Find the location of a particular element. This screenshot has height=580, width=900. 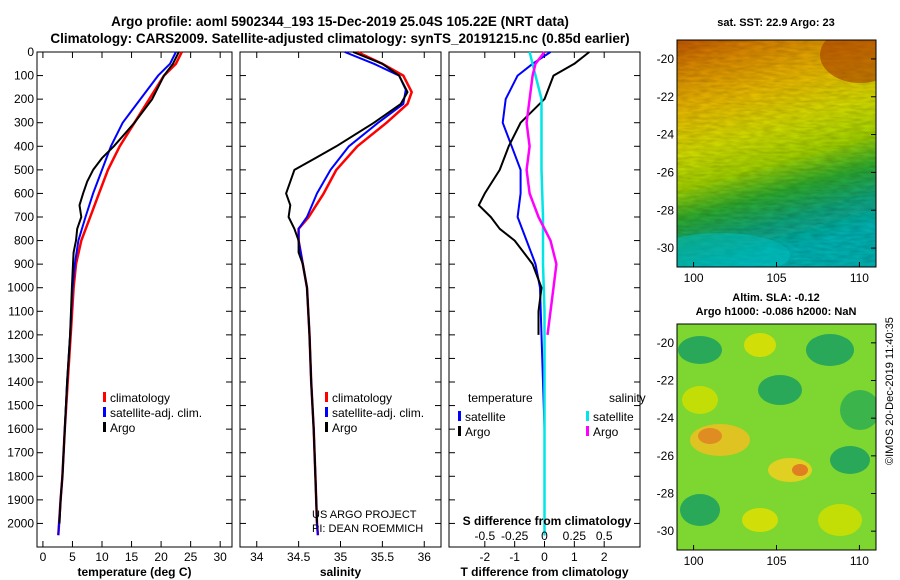

sla-map-subtitle: Argo h1000: -0.086 h2000: NaN is located at coordinates (776, 312).